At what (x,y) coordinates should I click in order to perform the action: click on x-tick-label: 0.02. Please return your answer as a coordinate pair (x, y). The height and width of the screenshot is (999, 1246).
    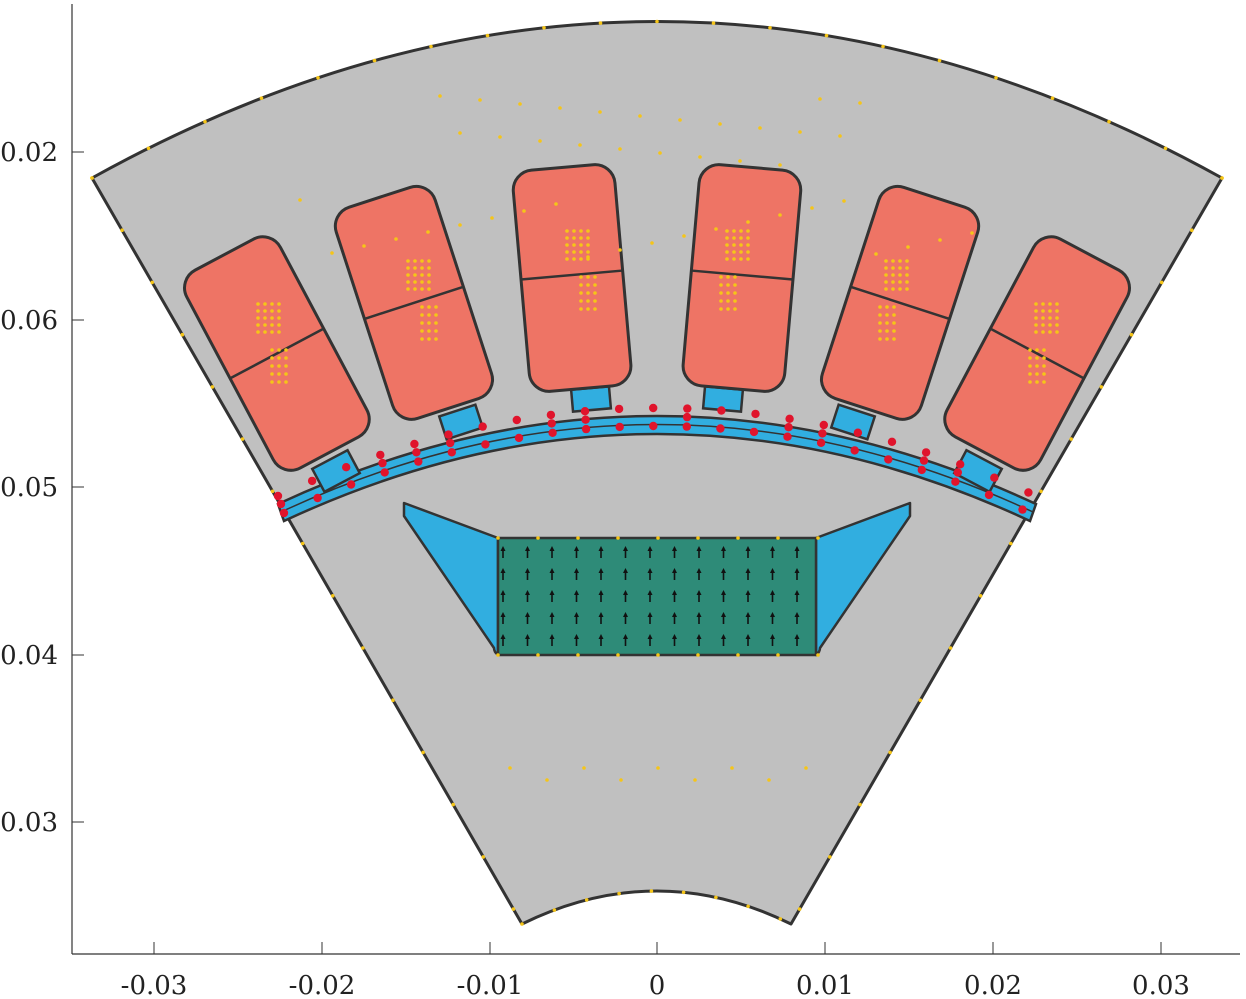
    Looking at the image, I should click on (993, 985).